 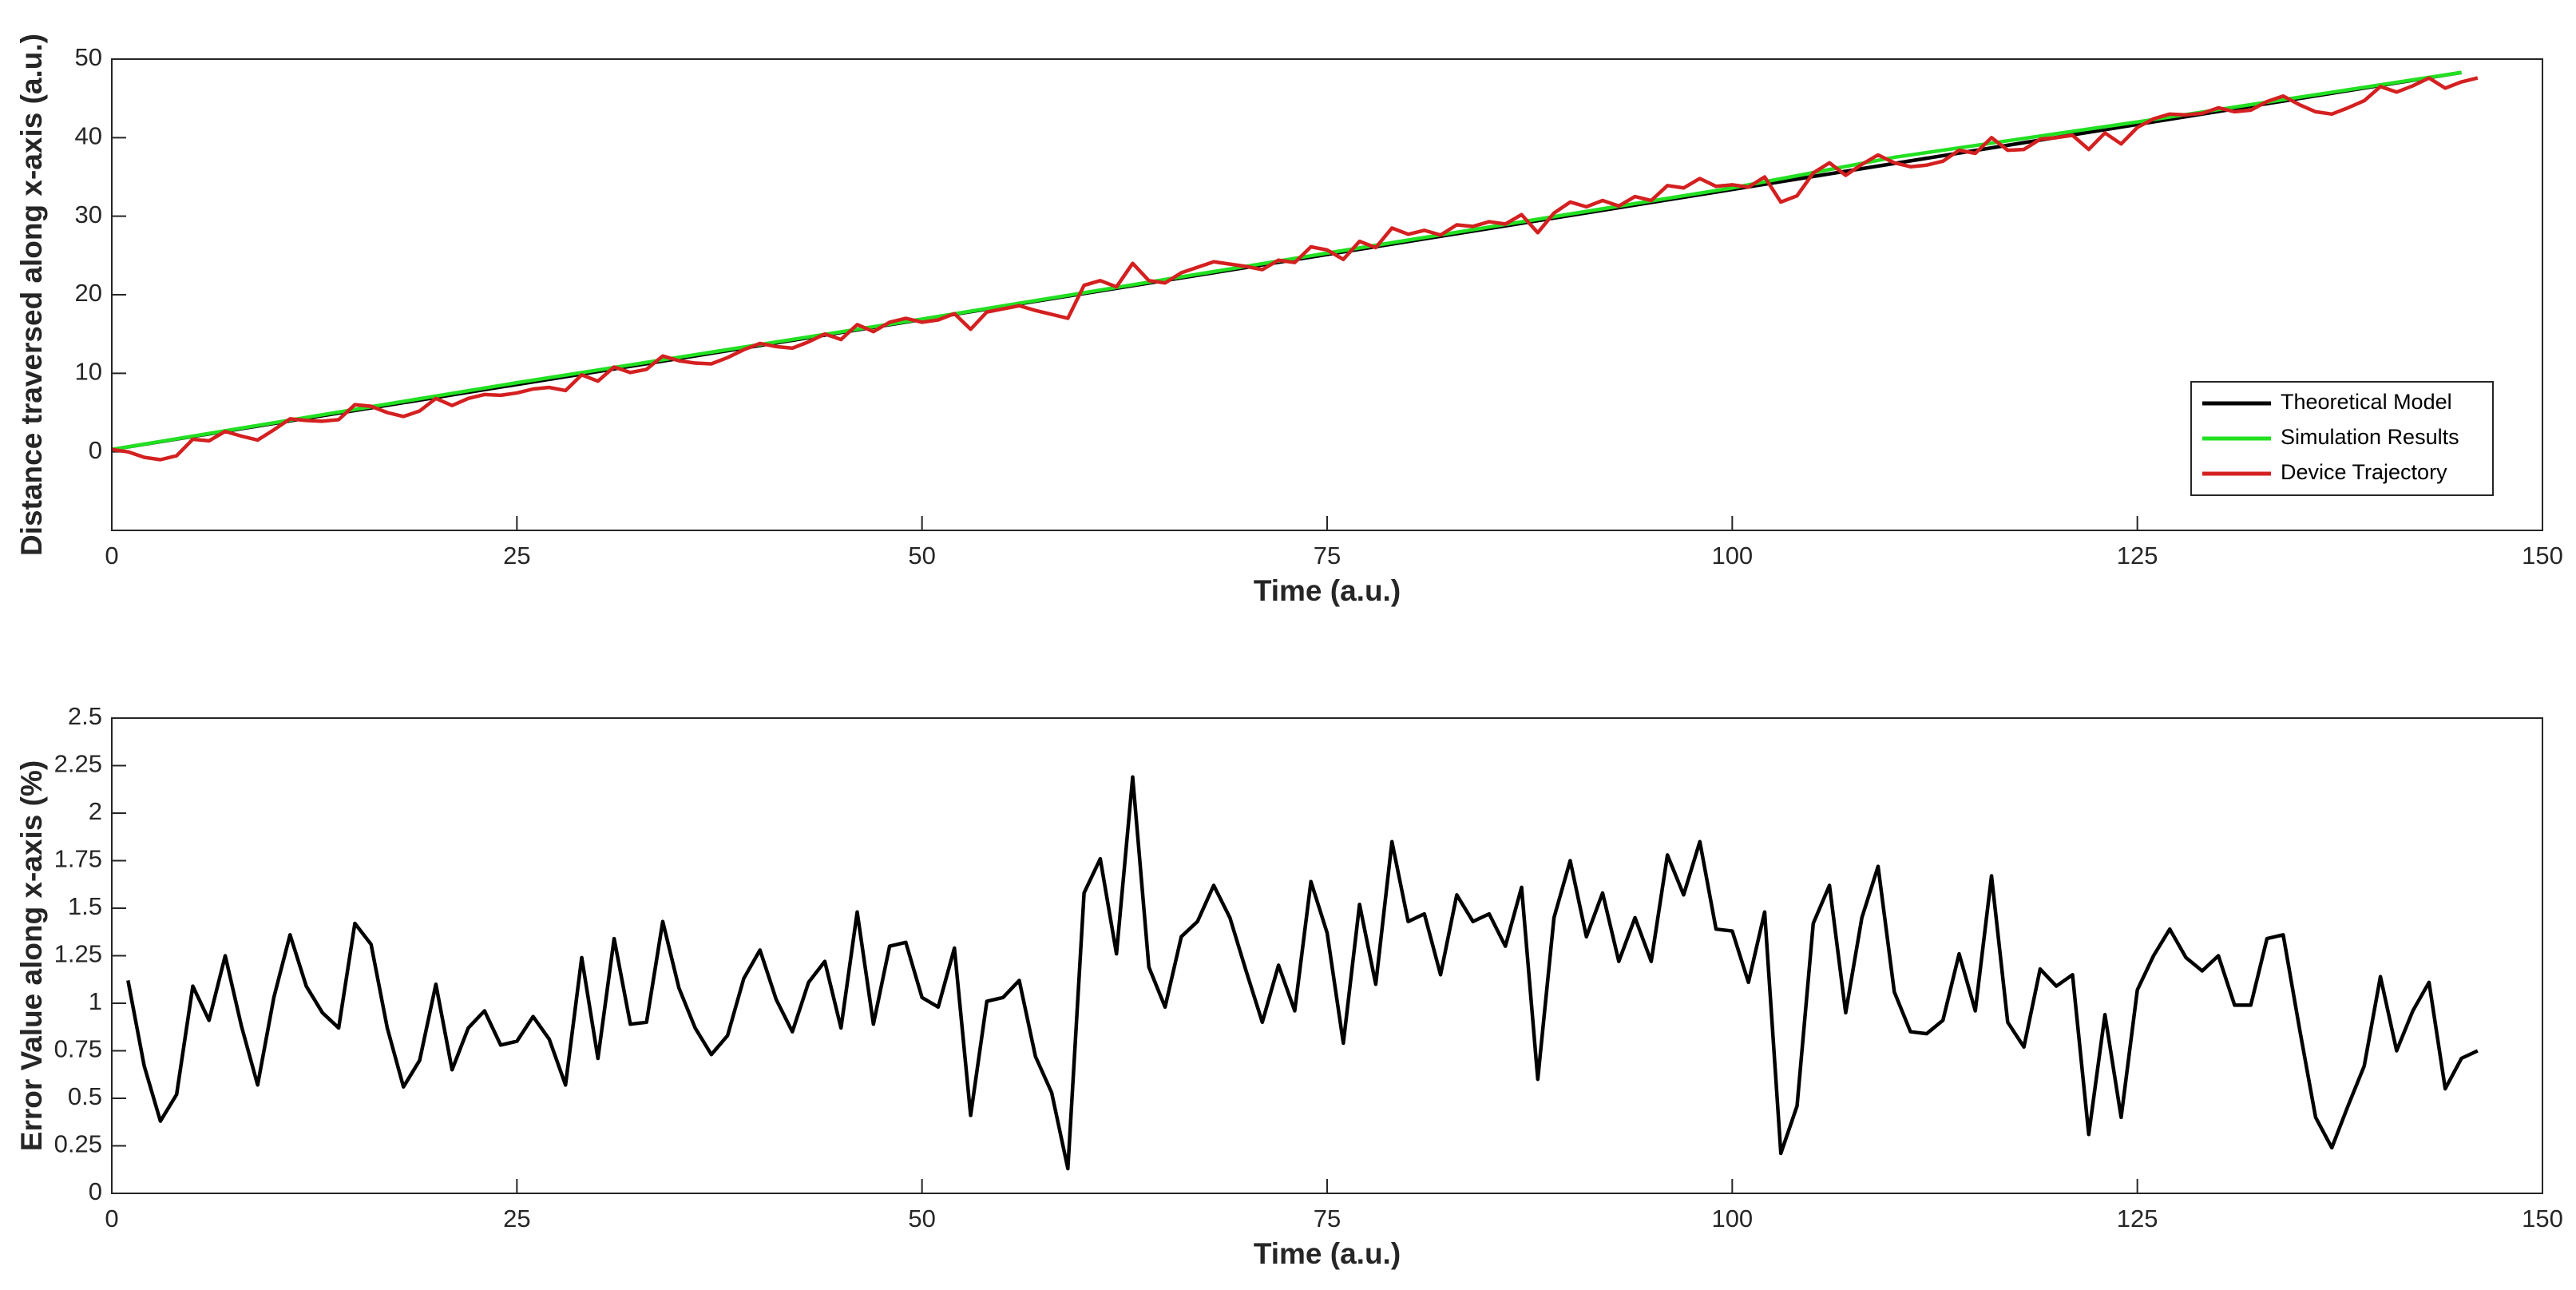 I want to click on y-tick-label: 30, so click(x=88, y=214).